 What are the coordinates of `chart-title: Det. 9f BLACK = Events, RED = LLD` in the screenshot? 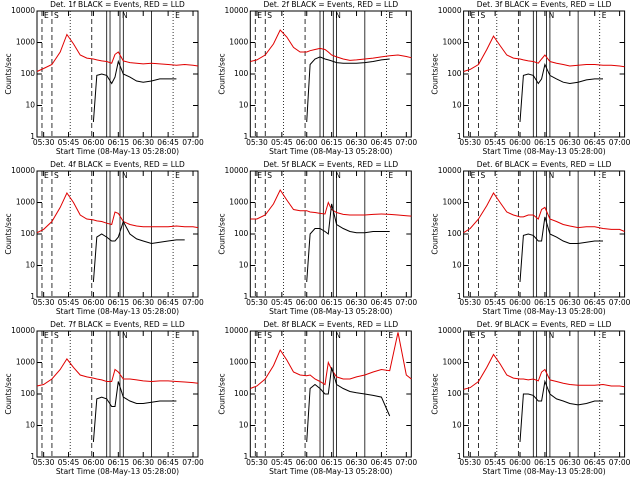 It's located at (544, 324).